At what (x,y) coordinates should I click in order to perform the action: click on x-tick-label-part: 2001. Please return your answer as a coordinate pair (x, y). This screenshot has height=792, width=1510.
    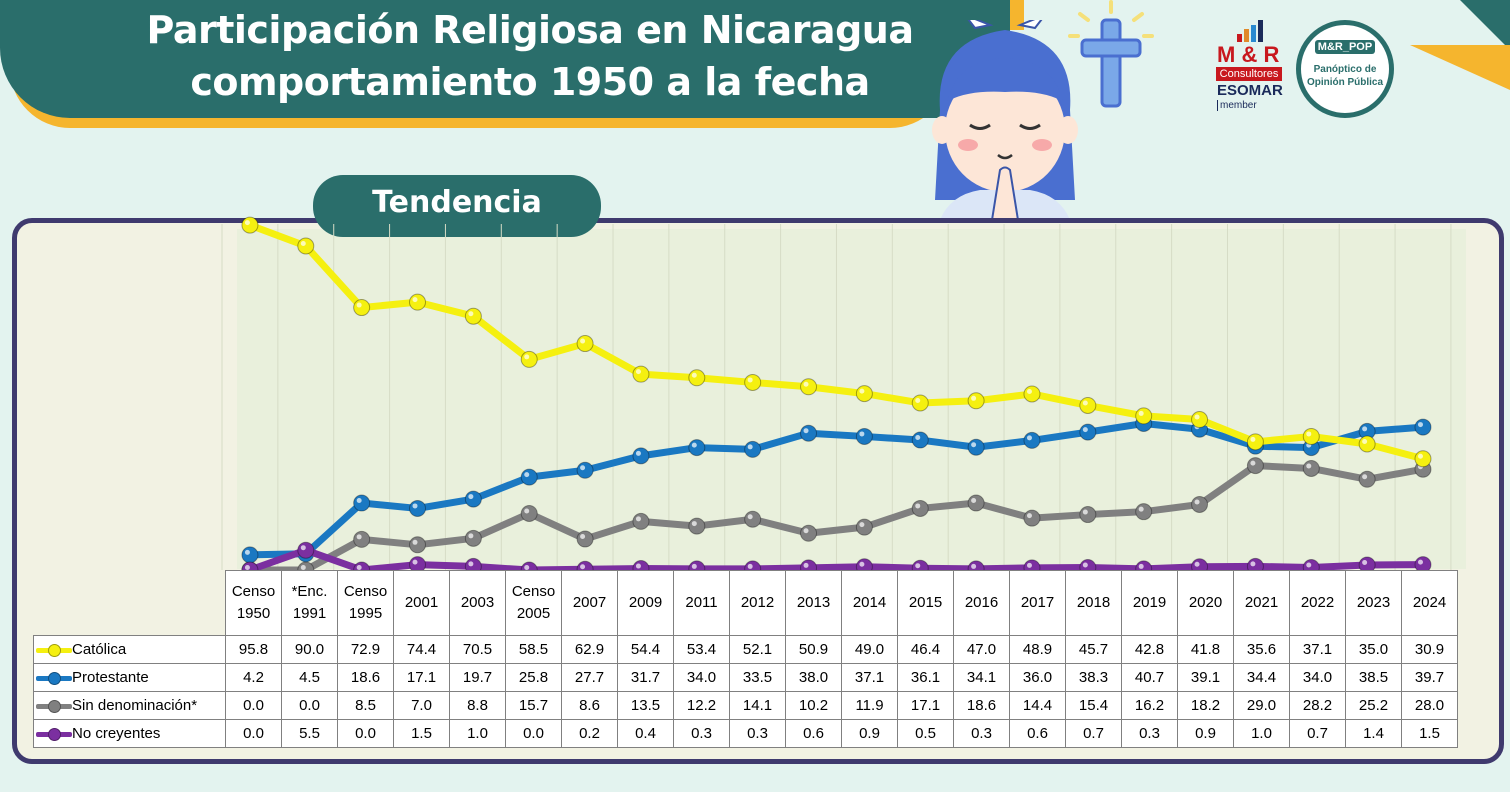
    Looking at the image, I should click on (421, 602).